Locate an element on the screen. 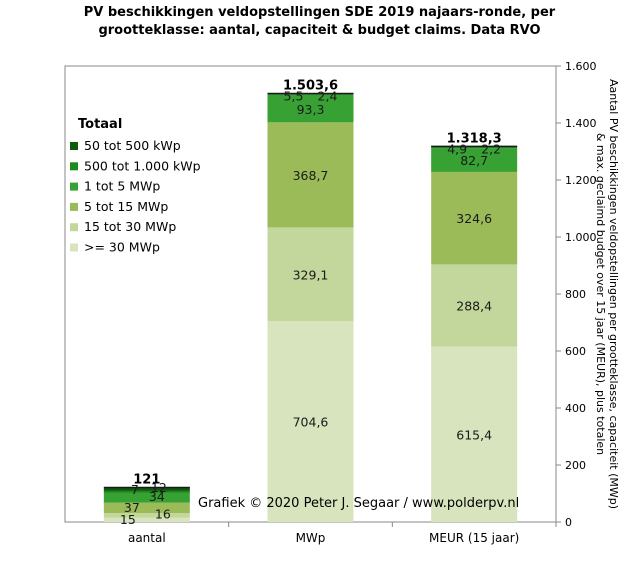 The height and width of the screenshot is (561, 639). legend-label: 1 tot 5 MWp is located at coordinates (122, 186).